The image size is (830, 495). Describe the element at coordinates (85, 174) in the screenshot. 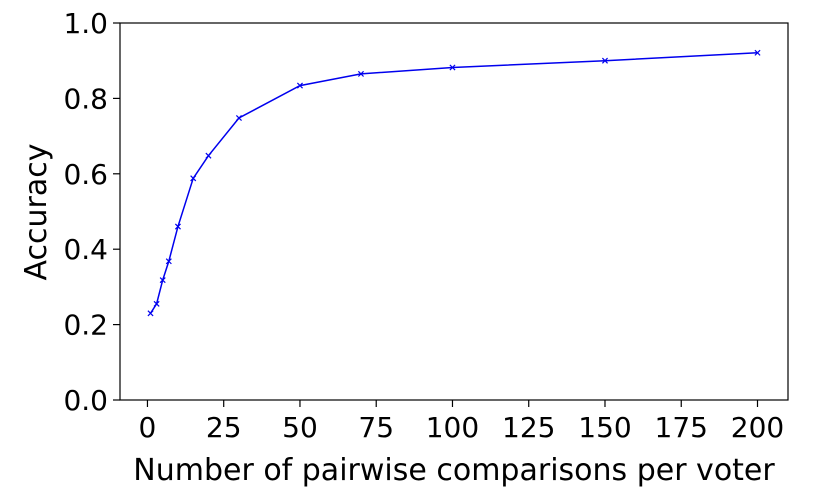

I see `y-tick-label: 0.6` at that location.